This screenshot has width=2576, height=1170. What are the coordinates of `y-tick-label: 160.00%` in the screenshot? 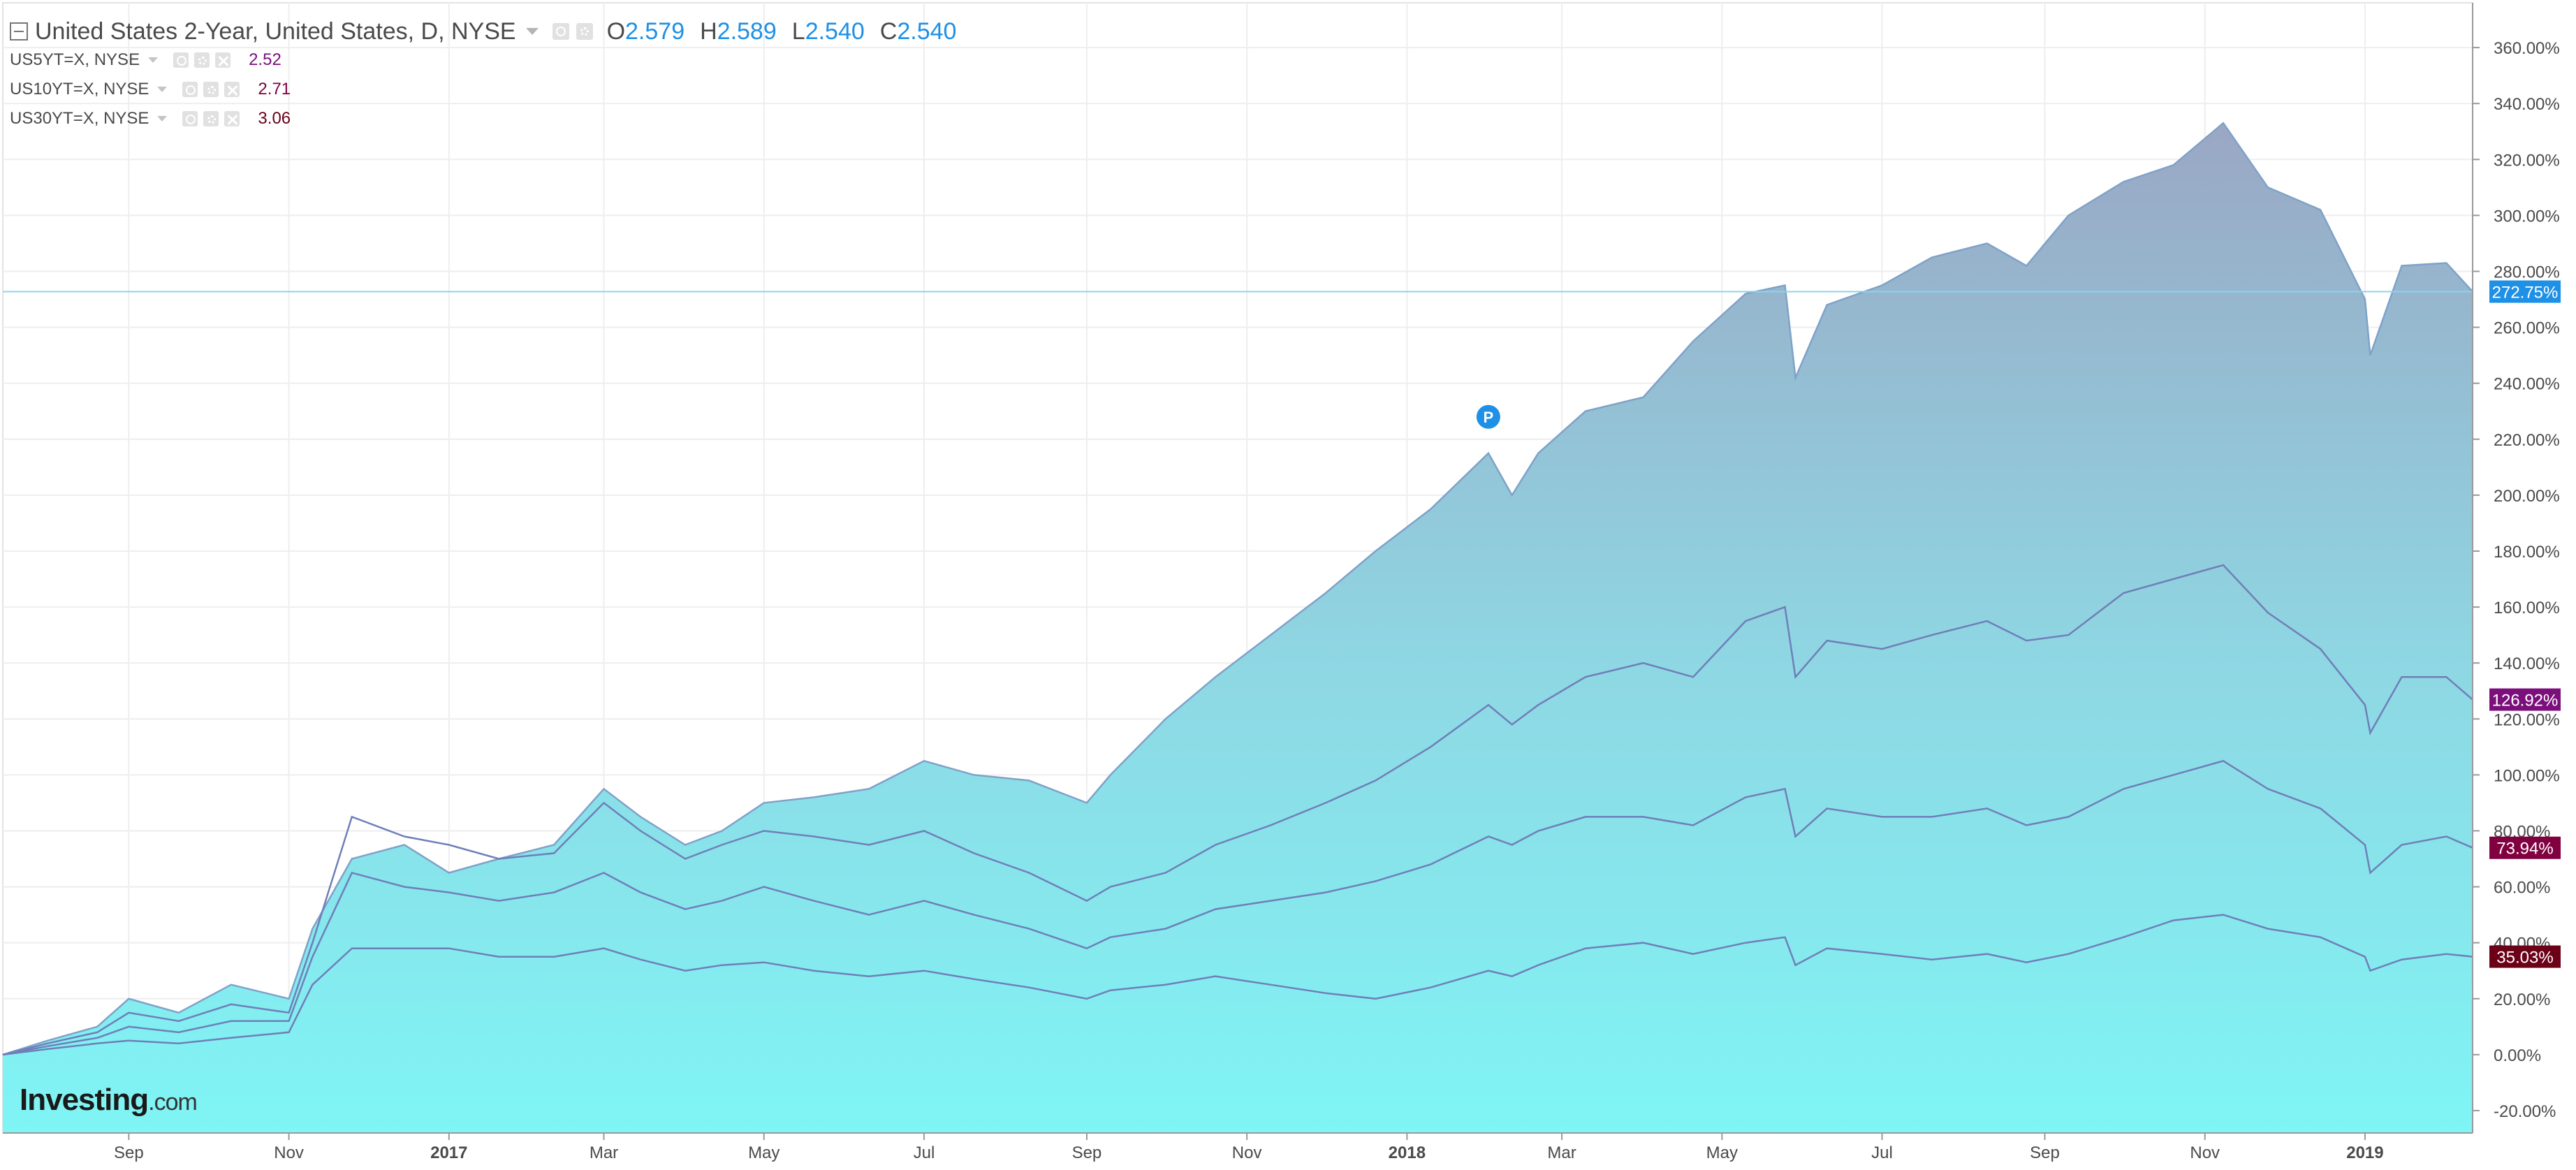 It's located at (2527, 608).